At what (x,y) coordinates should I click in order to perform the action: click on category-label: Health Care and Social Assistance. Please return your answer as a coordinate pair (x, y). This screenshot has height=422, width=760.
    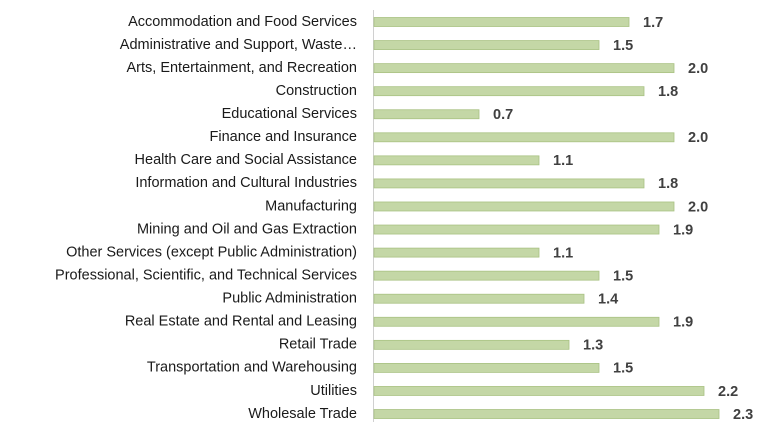
    Looking at the image, I should click on (246, 160).